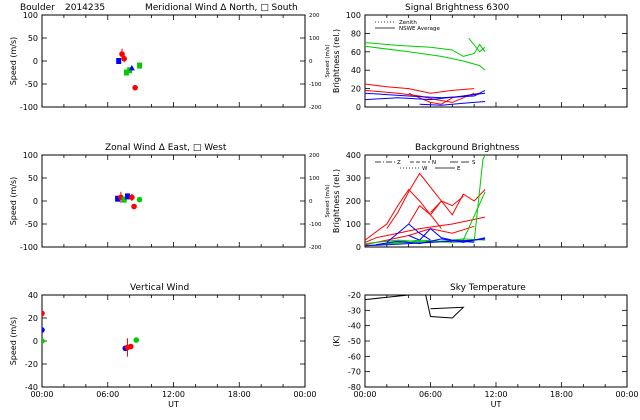  What do you see at coordinates (107, 394) in the screenshot?
I see `vertical-xtick-label: 06:00` at bounding box center [107, 394].